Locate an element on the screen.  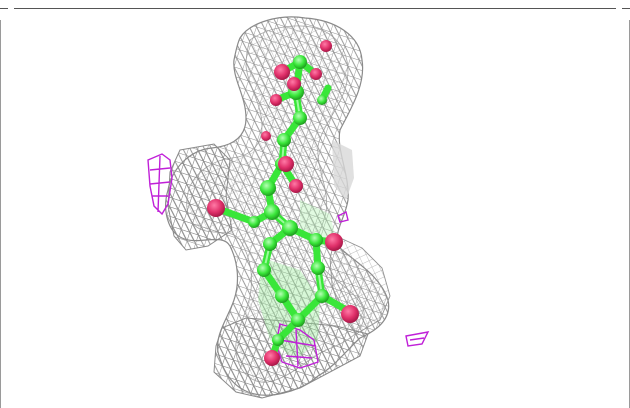
mesh-left-wing is located at coordinates (200, 197).